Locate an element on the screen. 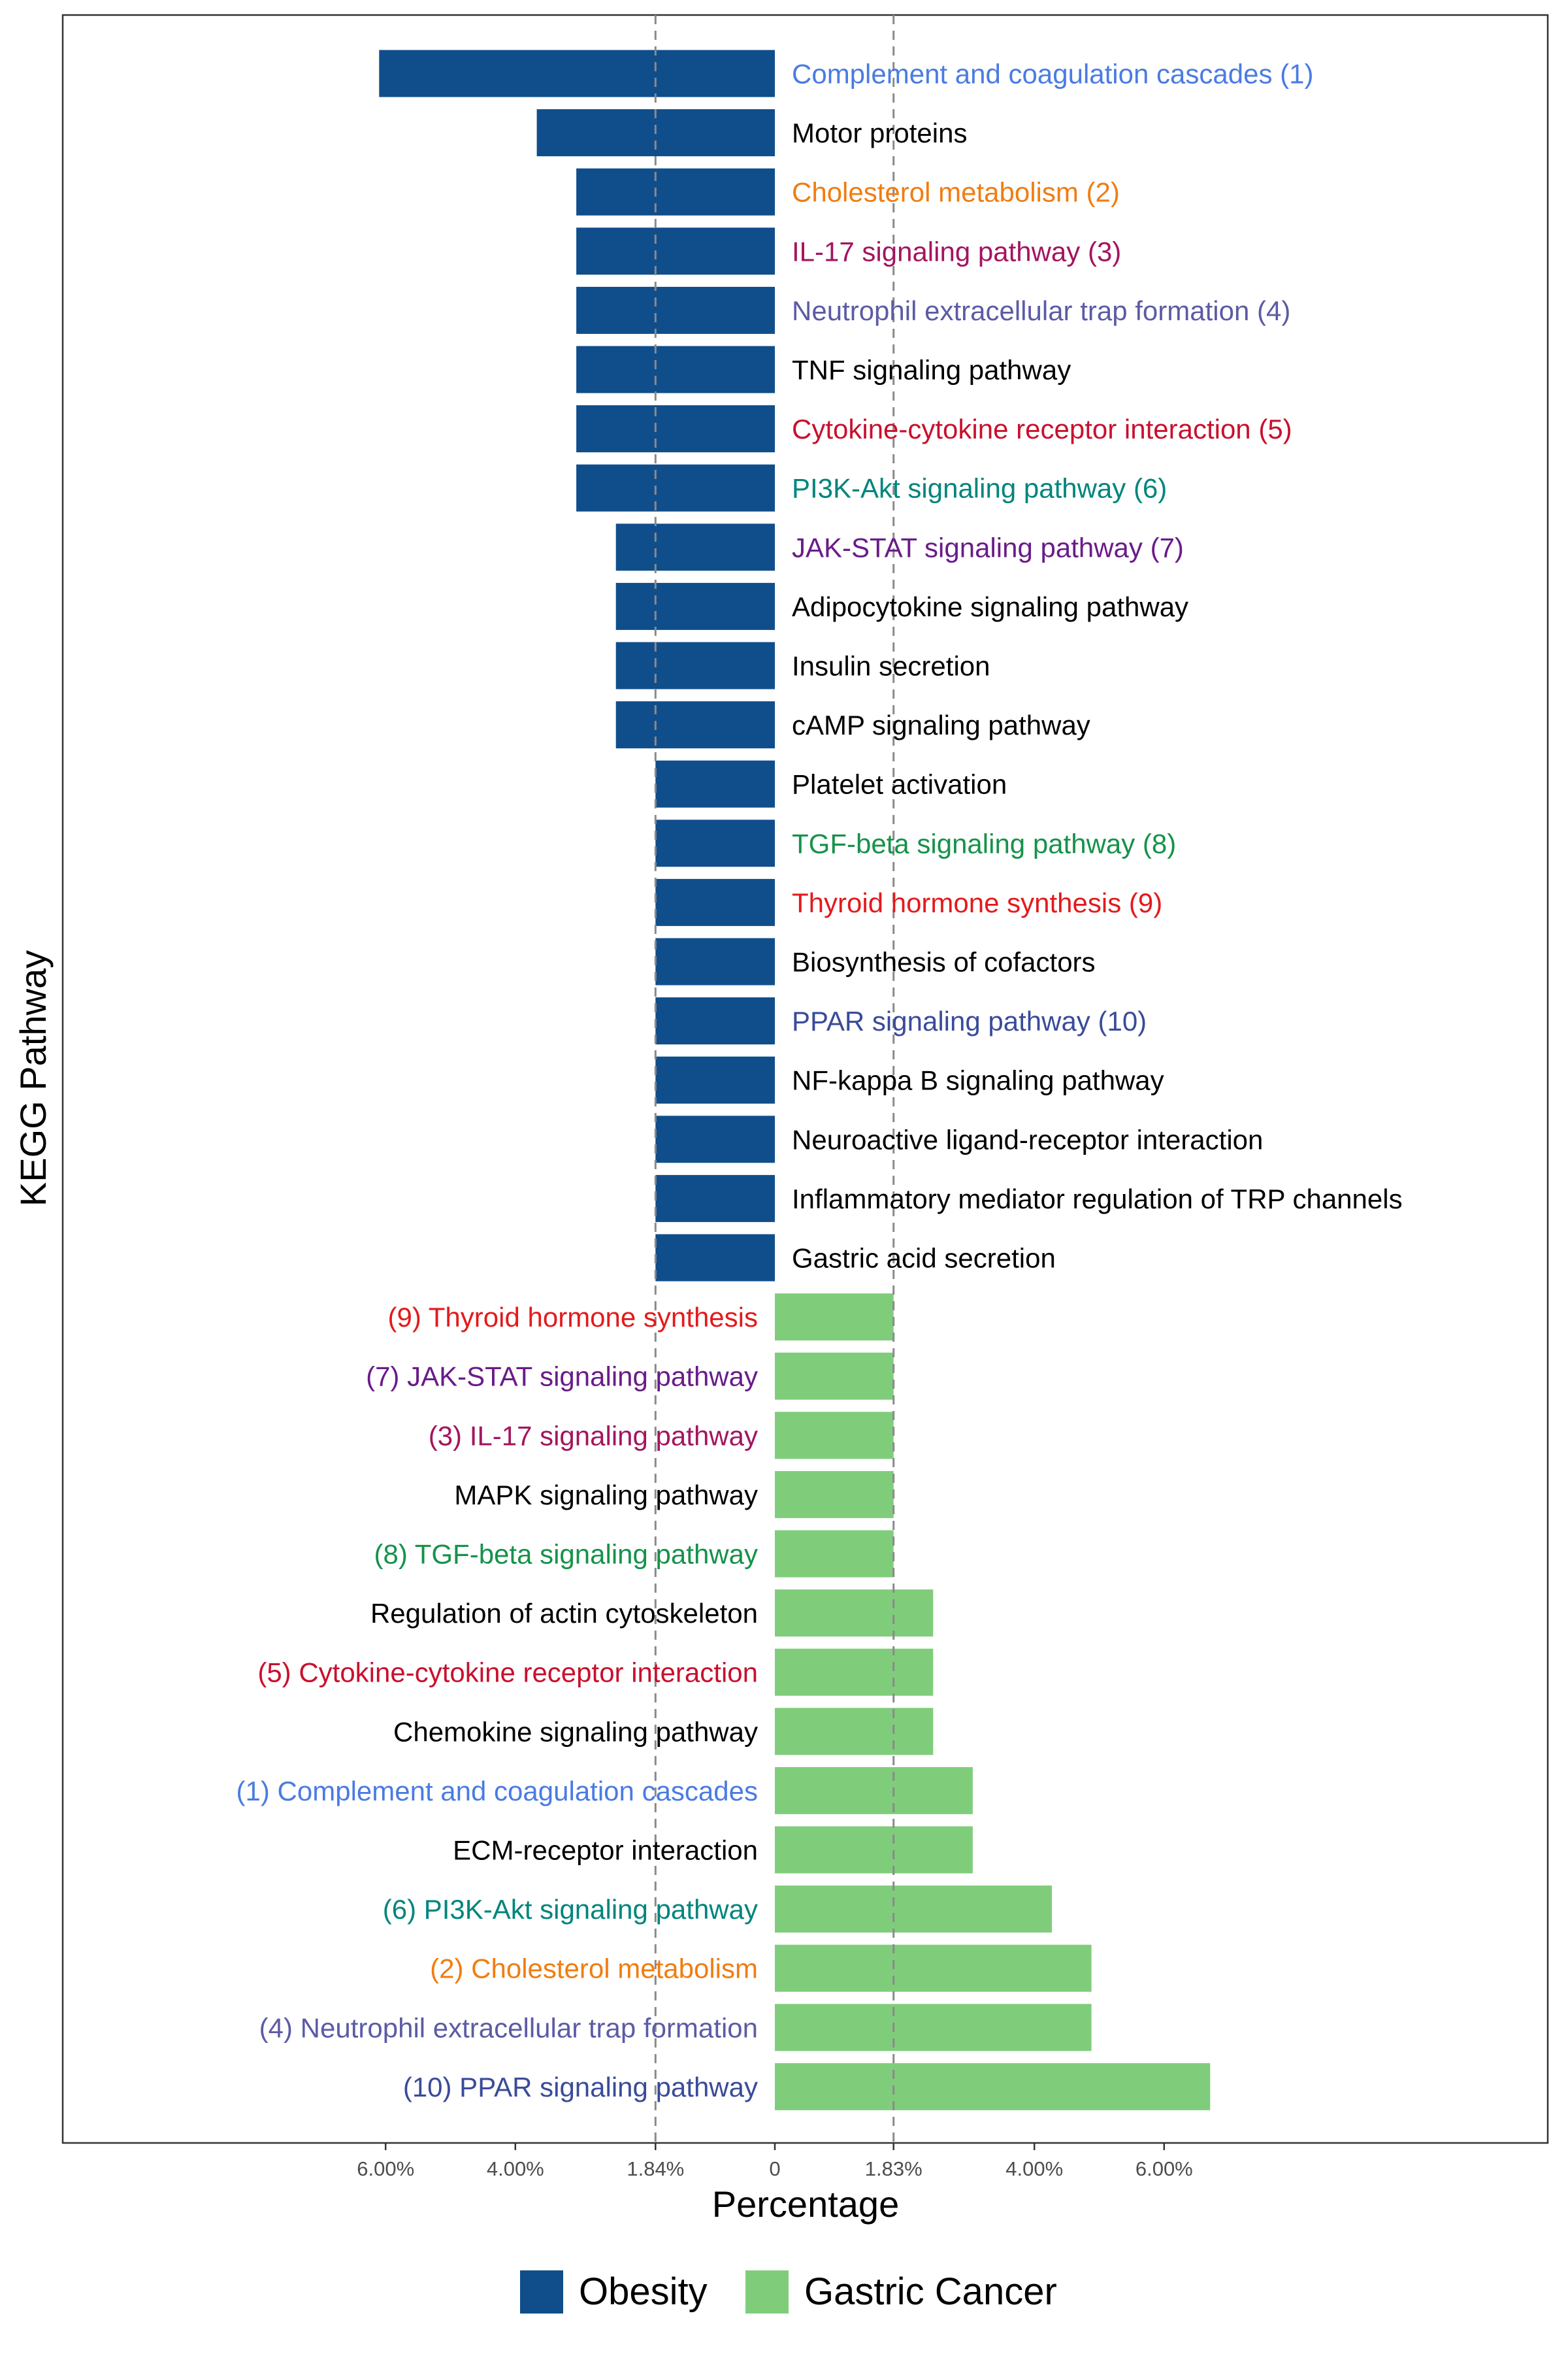 Image resolution: width=1568 pixels, height=2356 pixels. bar-label-obesity-11: cAMP signaling pathway is located at coordinates (941, 725).